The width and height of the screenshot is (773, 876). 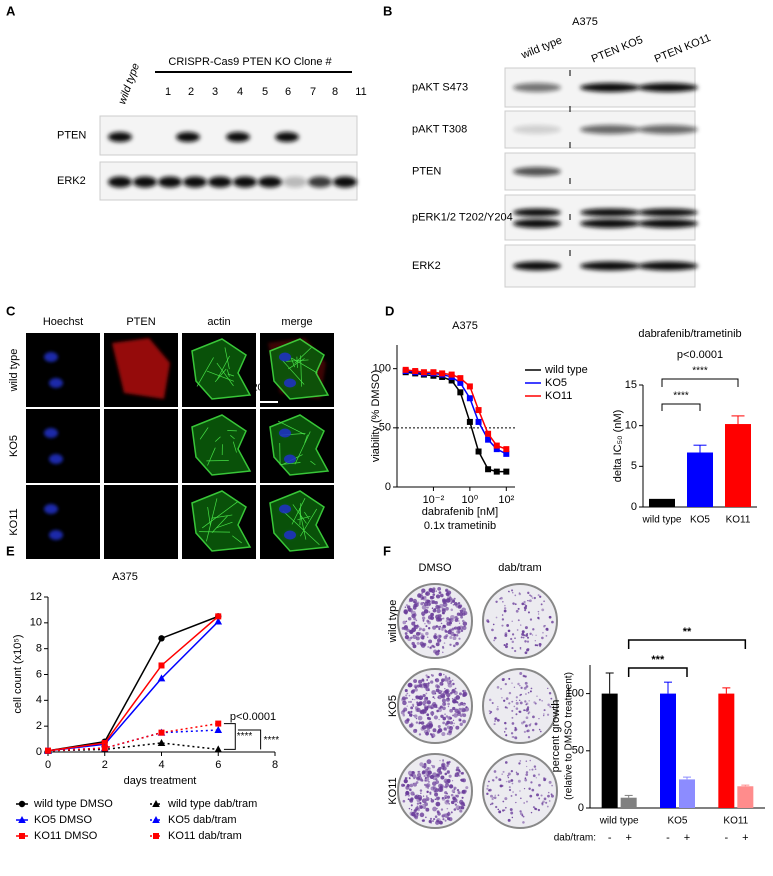 What do you see at coordinates (168, 92) in the screenshot?
I see `lane-label: 1` at bounding box center [168, 92].